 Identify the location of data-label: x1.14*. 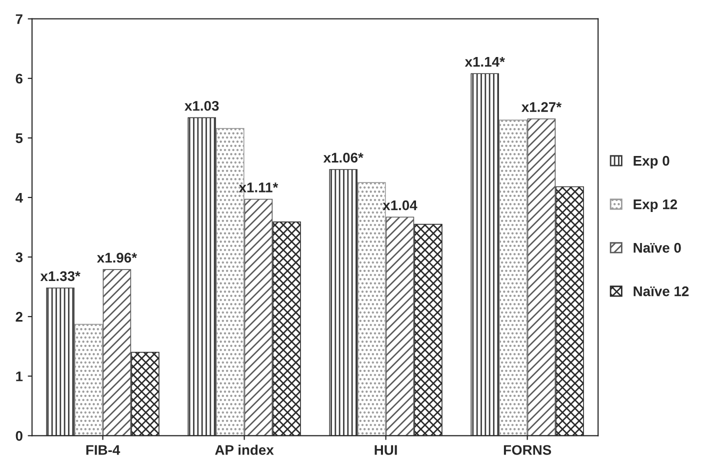
(484, 62).